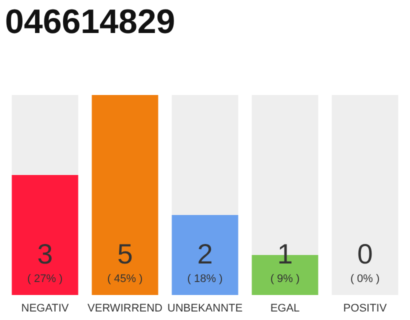 The height and width of the screenshot is (320, 410). What do you see at coordinates (125, 261) in the screenshot?
I see `data-label: 5 ( 45% )` at bounding box center [125, 261].